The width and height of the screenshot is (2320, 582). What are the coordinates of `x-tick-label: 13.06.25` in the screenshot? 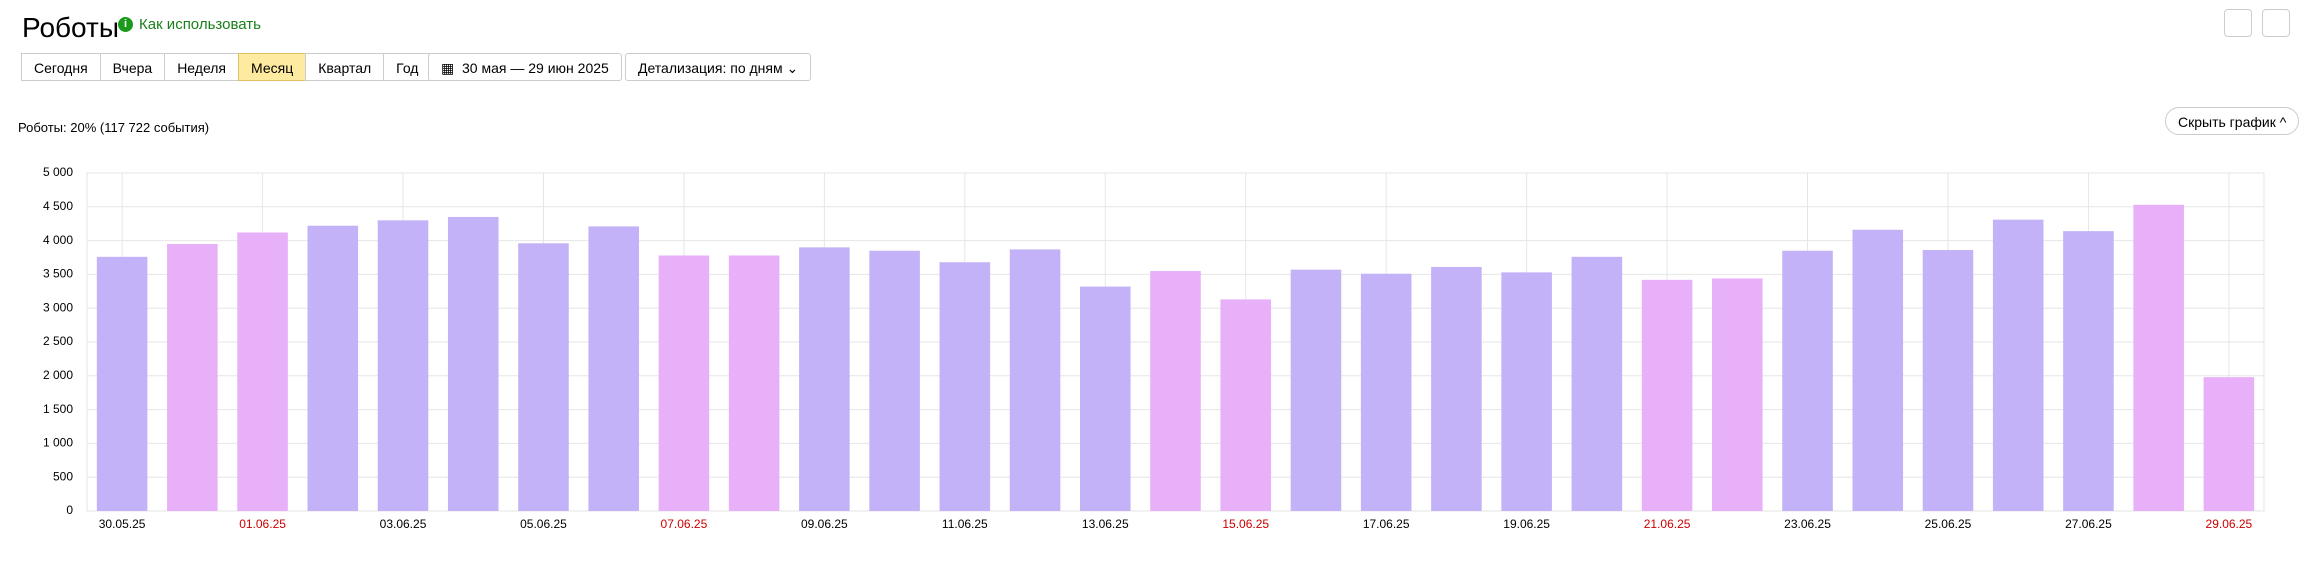 It's located at (1105, 524).